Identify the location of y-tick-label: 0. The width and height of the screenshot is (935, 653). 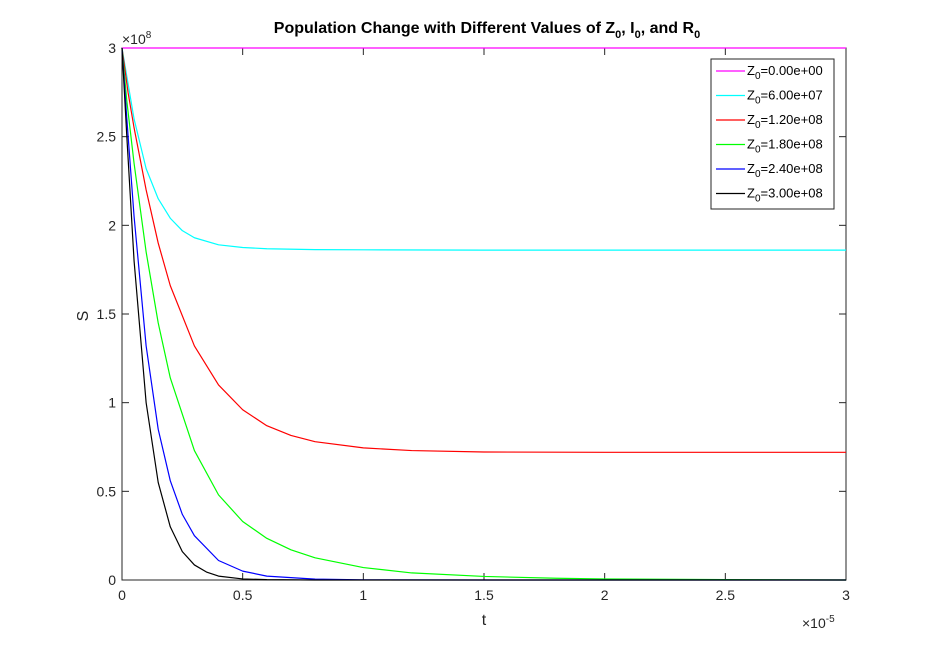
(112, 580).